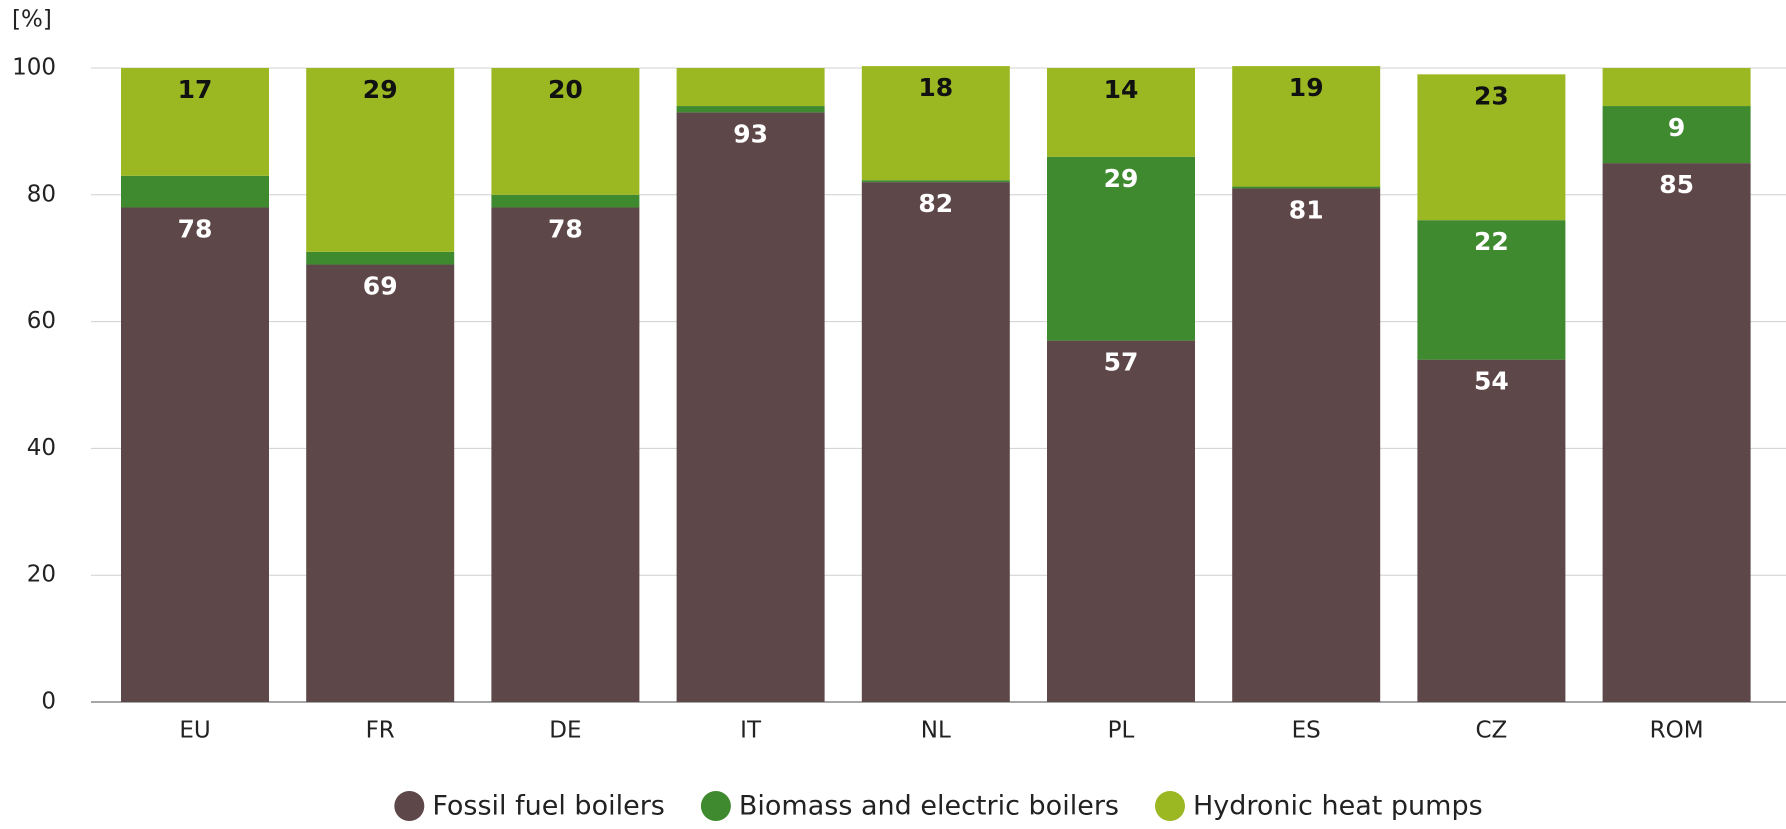 The image size is (1786, 829). Describe the element at coordinates (1306, 209) in the screenshot. I see `data-label: 81` at that location.